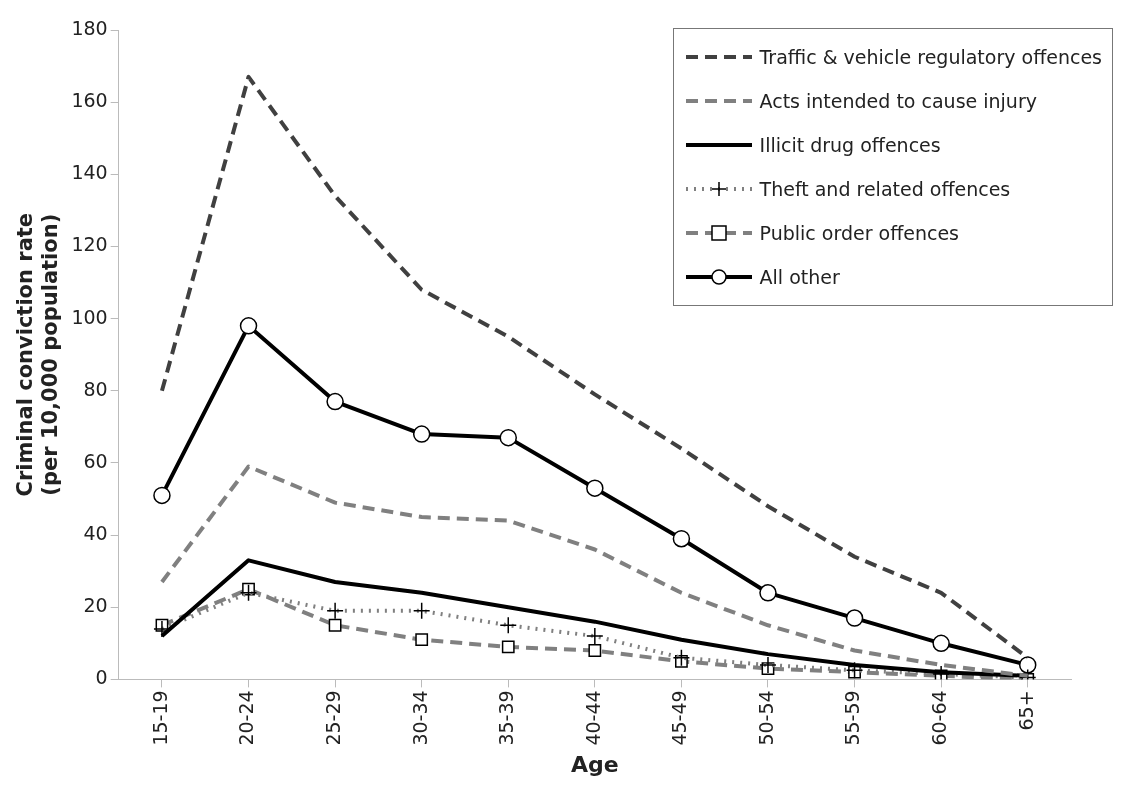 The image size is (1121, 793). What do you see at coordinates (89, 316) in the screenshot?
I see `y-tick-label: 100` at bounding box center [89, 316].